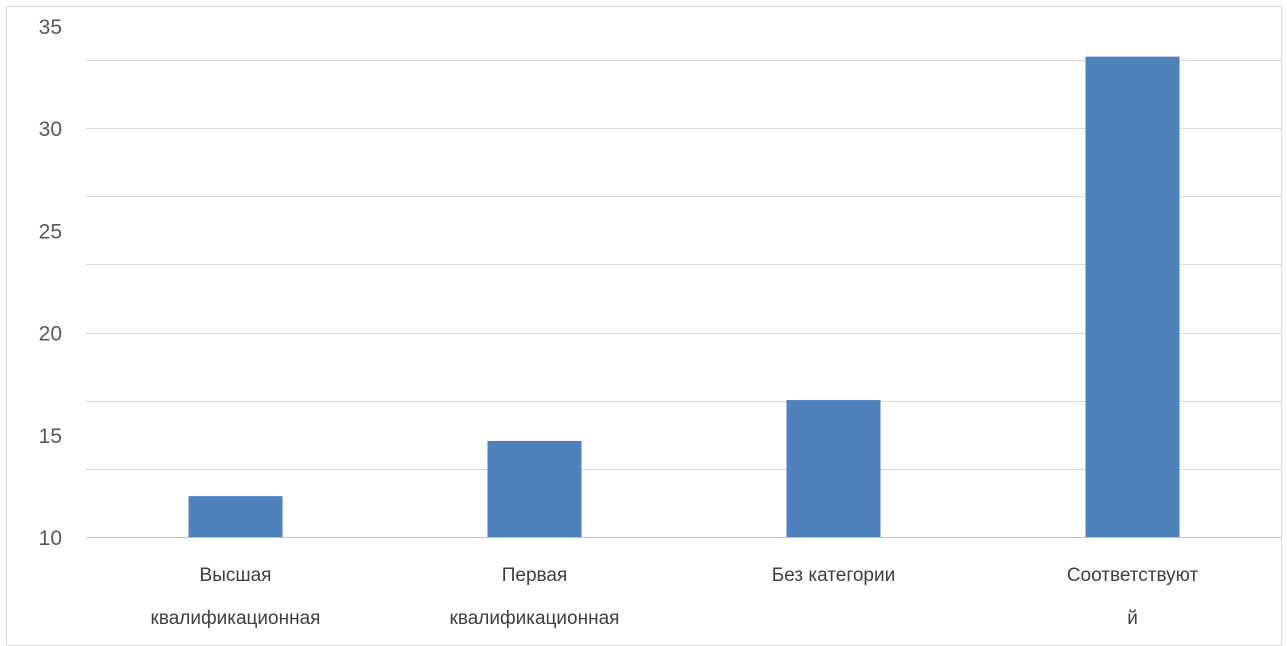 This screenshot has width=1287, height=646. Describe the element at coordinates (1133, 575) in the screenshot. I see `x-tick-label: Соответствуют` at that location.